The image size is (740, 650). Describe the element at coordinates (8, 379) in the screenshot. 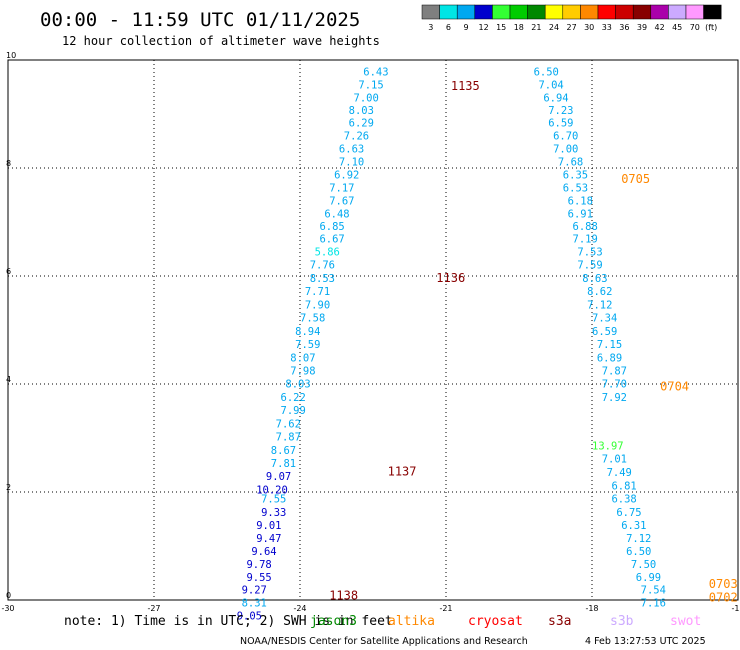

I see `y-tick-label: 4` at that location.